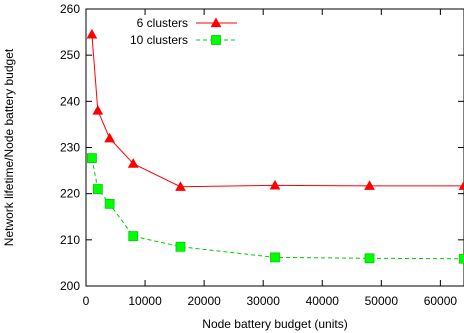 The image size is (464, 333). What do you see at coordinates (70, 286) in the screenshot?
I see `y-tick-label: 200` at bounding box center [70, 286].